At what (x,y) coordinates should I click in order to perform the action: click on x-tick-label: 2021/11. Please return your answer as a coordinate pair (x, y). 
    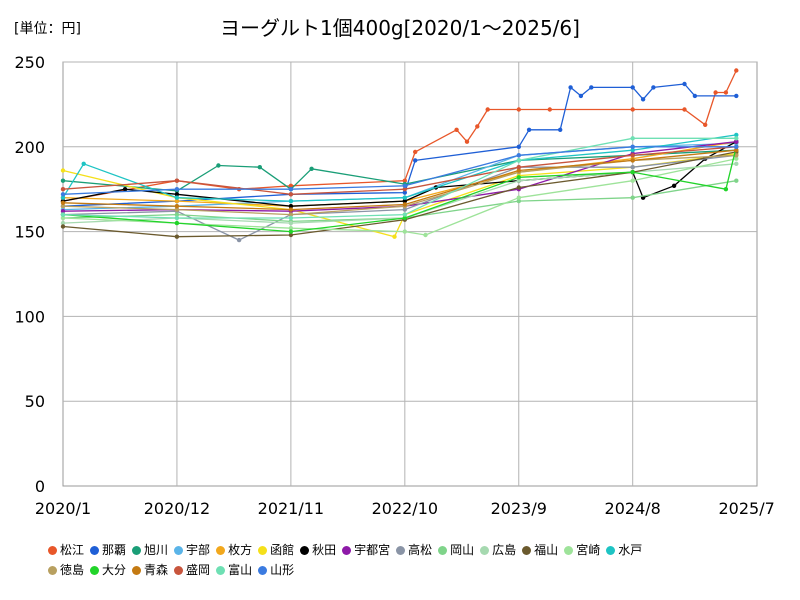
    Looking at the image, I should click on (291, 508).